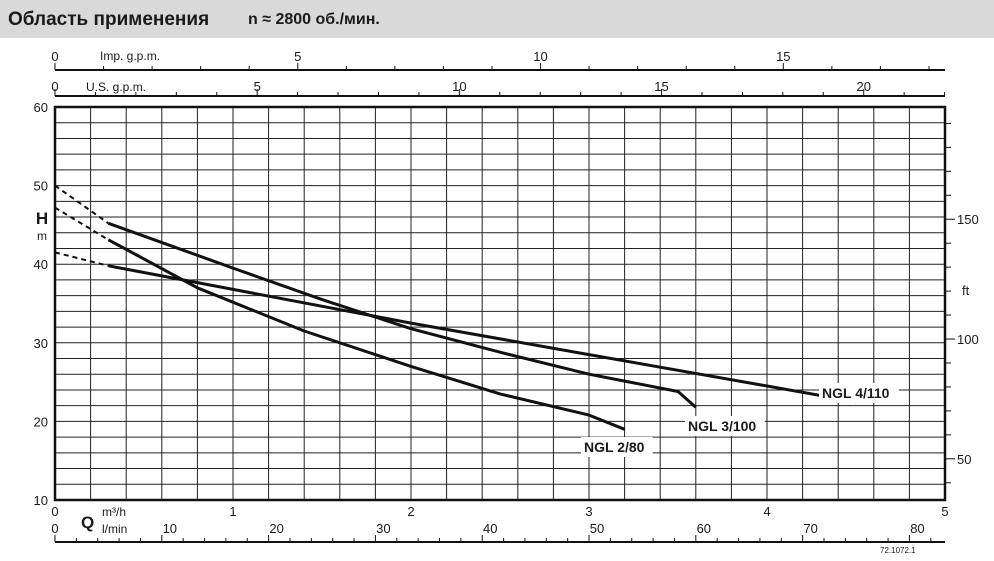 The height and width of the screenshot is (561, 994). Describe the element at coordinates (856, 393) in the screenshot. I see `series-label: NGL 4/110` at that location.